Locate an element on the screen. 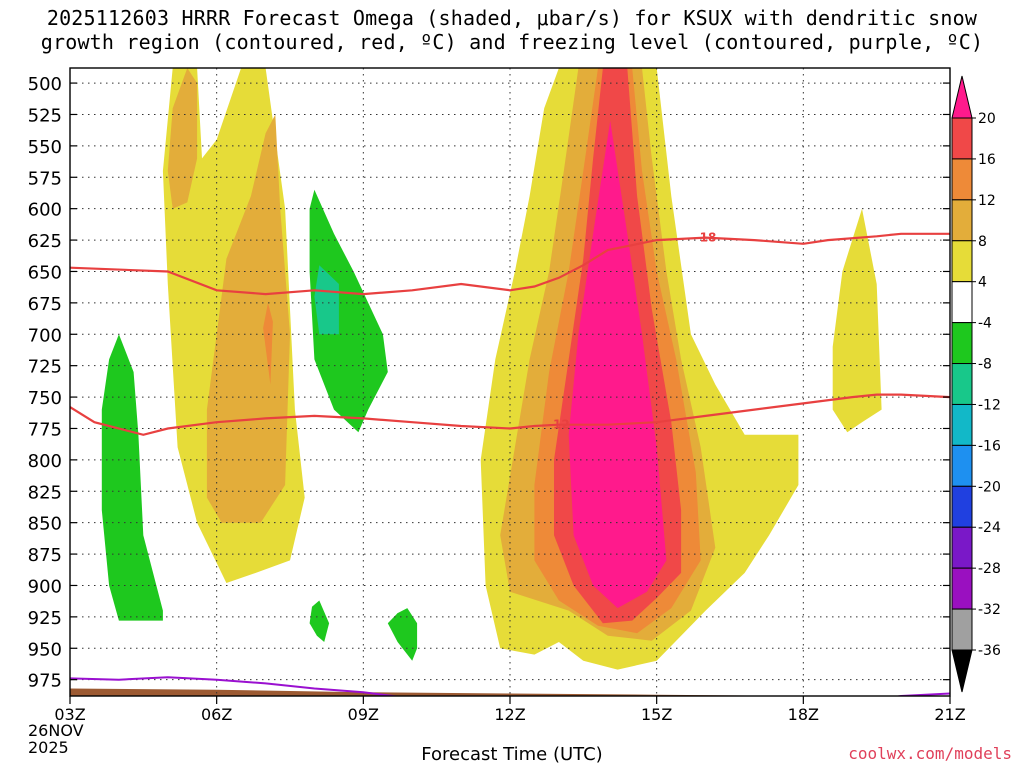 Image resolution: width=1024 pixels, height=768 pixels. y-tick-label: 775 is located at coordinates (45, 429).